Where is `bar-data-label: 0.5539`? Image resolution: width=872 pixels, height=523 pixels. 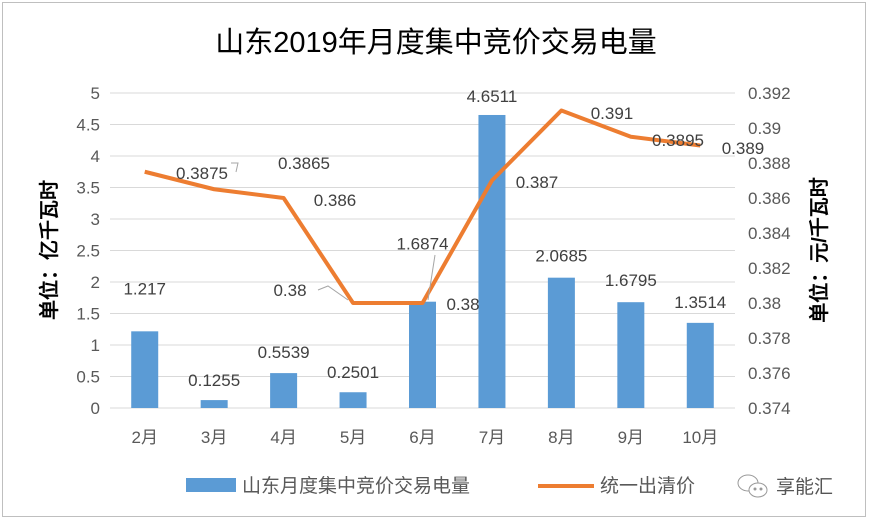 bar-data-label: 0.5539 is located at coordinates (284, 352).